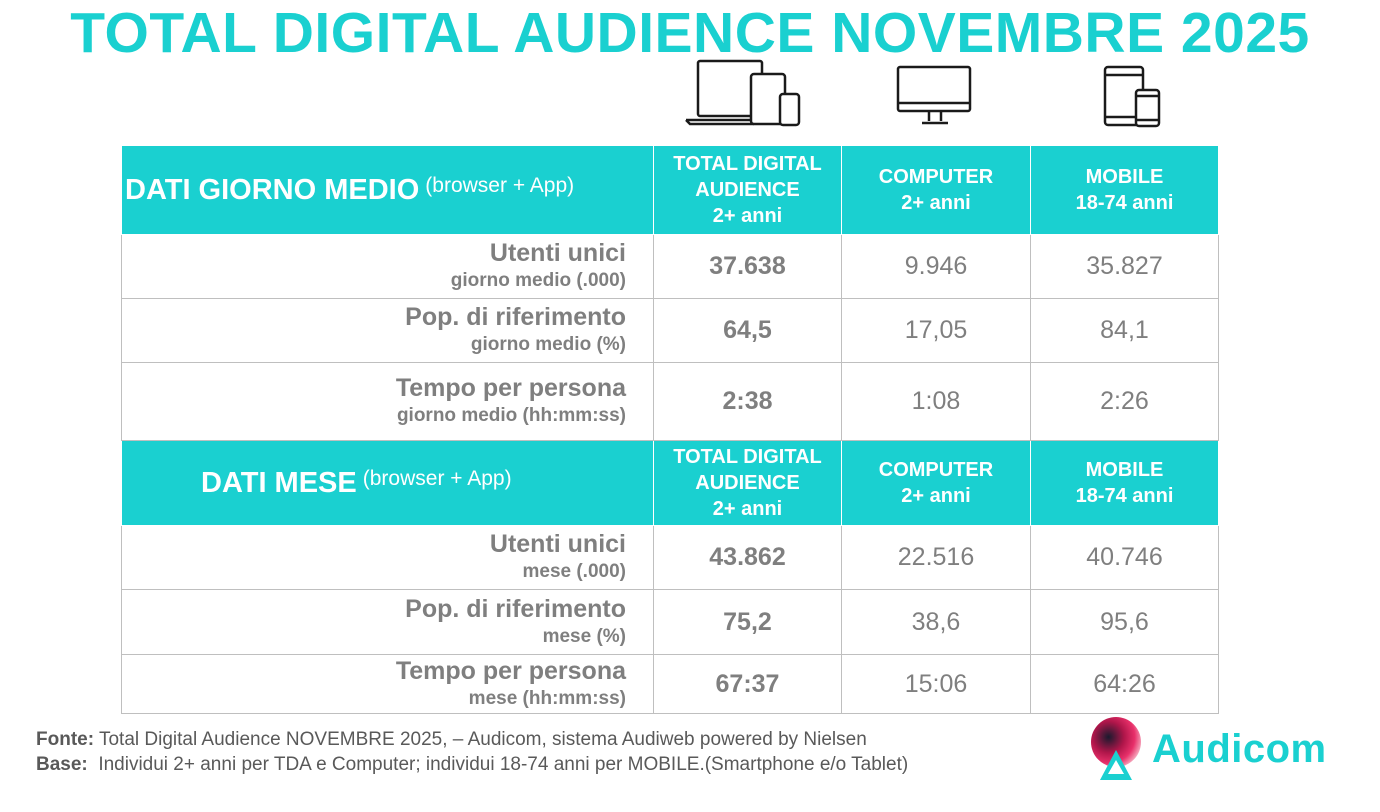  Describe the element at coordinates (65, 739) in the screenshot. I see `source-label: Fonte:` at that location.